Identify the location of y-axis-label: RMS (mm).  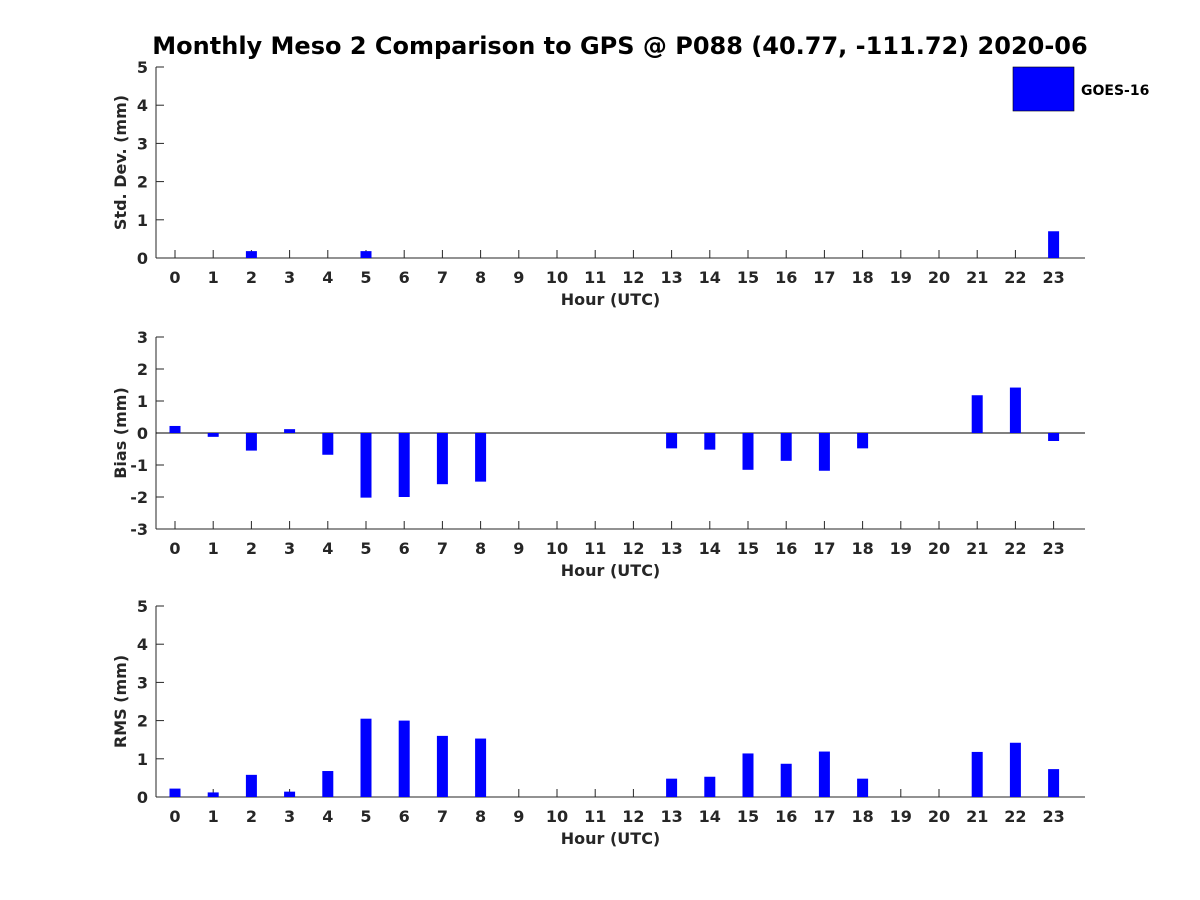
(120, 701).